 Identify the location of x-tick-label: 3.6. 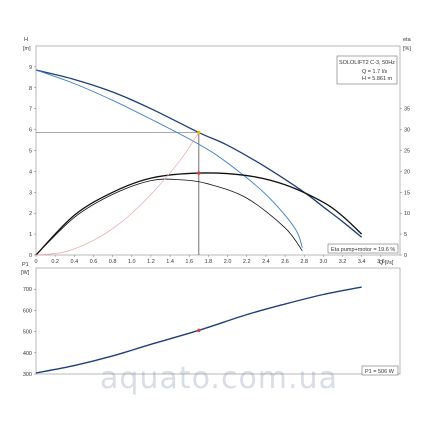
(381, 262).